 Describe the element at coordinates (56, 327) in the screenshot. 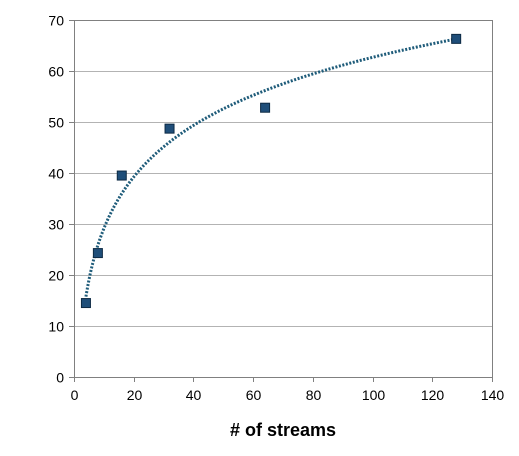

I see `y-tick-label: 10` at that location.